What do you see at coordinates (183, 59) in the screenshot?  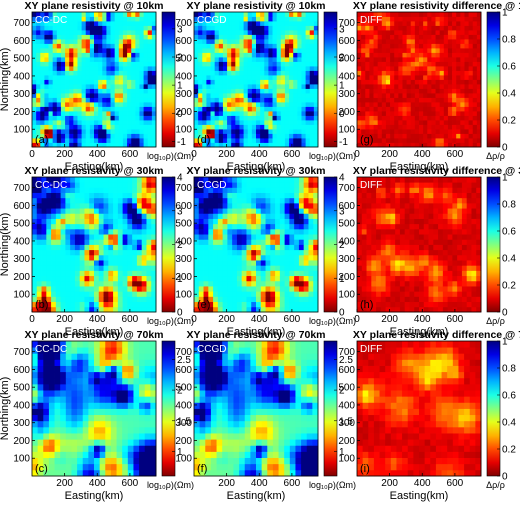 I see `y-tick-label: 500` at bounding box center [183, 59].